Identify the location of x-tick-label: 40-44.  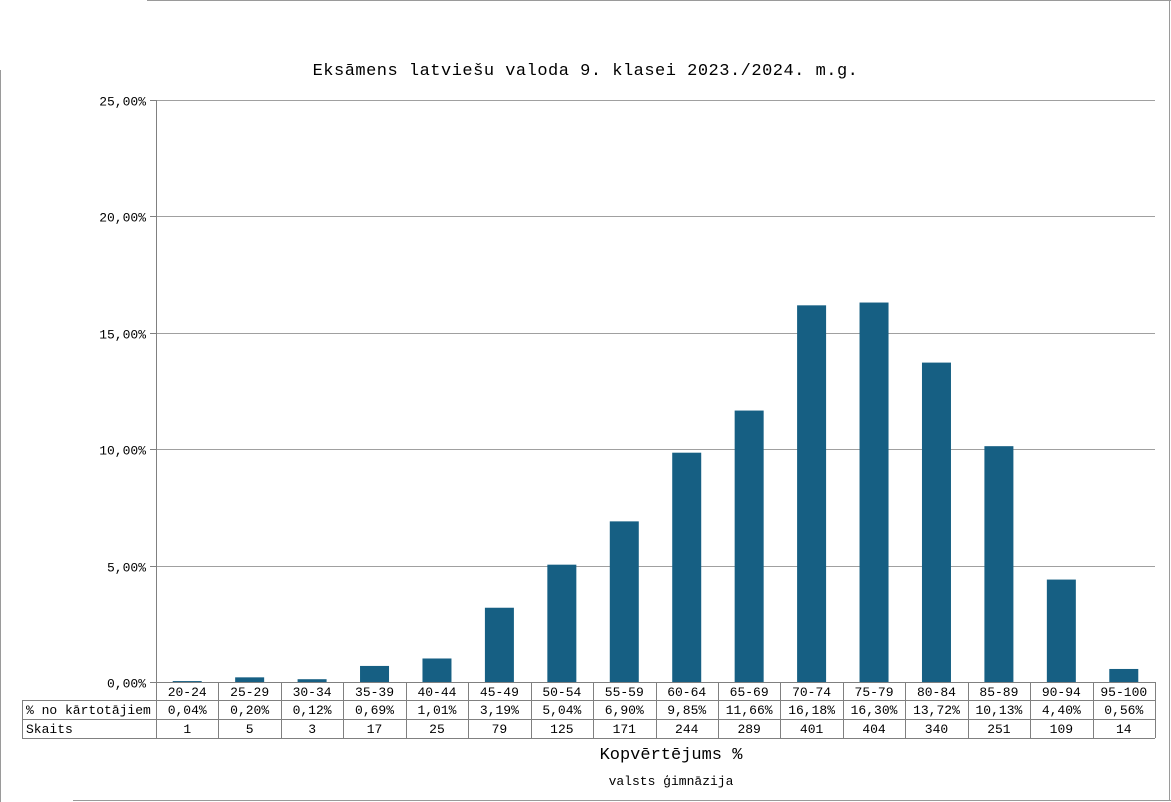
(436, 692).